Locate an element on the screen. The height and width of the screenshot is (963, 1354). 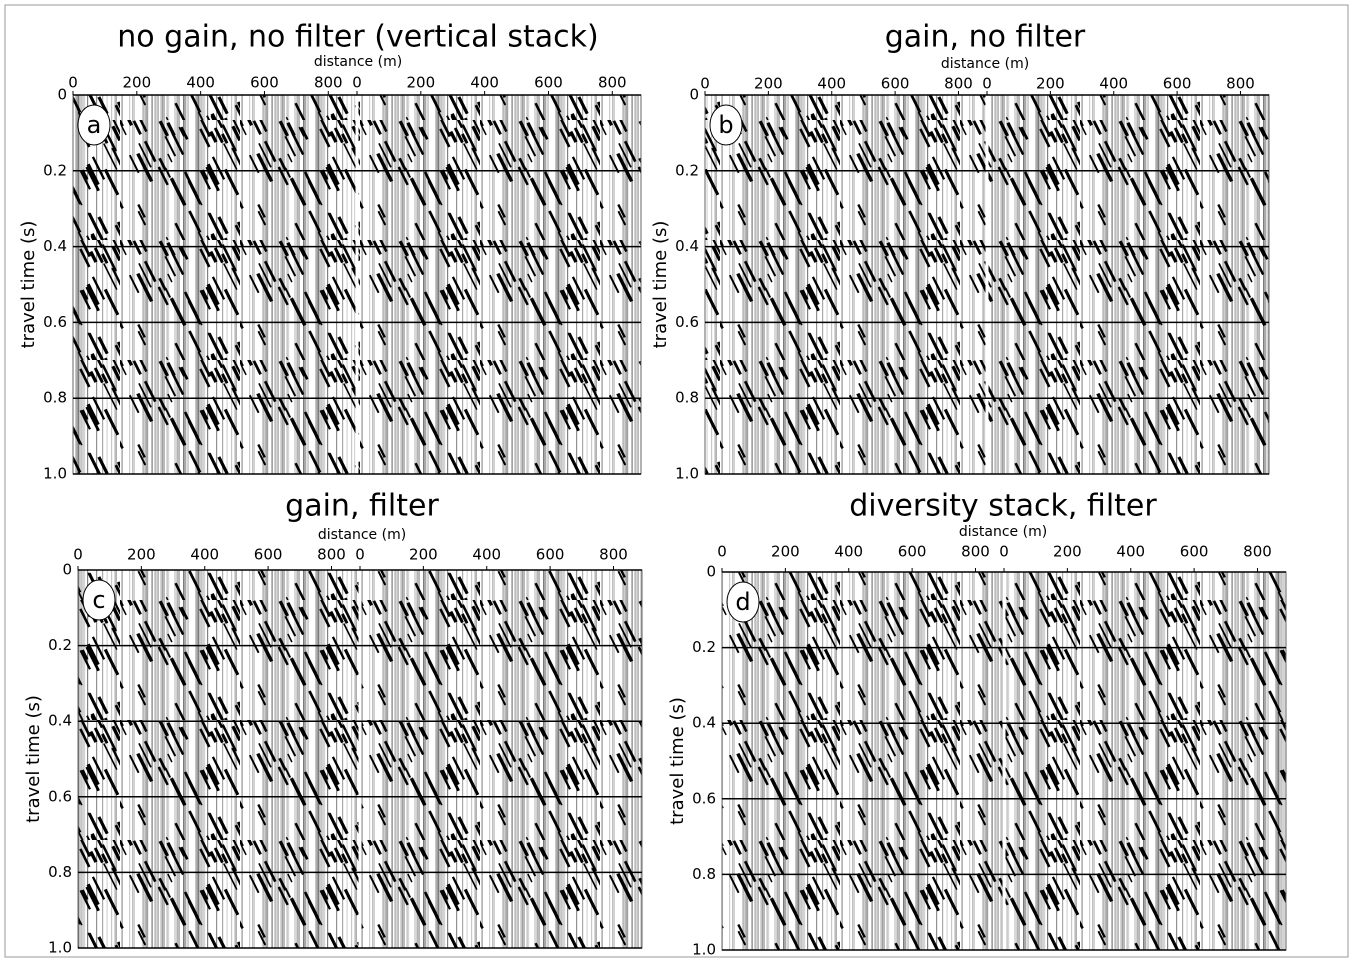
panel-label: b is located at coordinates (725, 125).